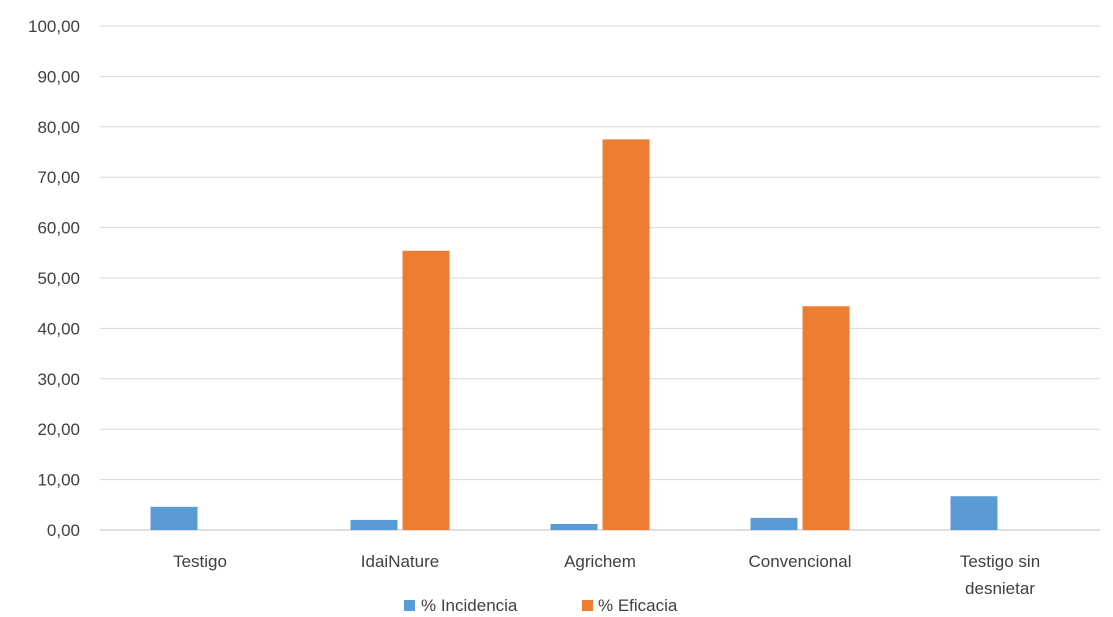 The width and height of the screenshot is (1113, 617). I want to click on x-category-label: Agrichem, so click(600, 561).